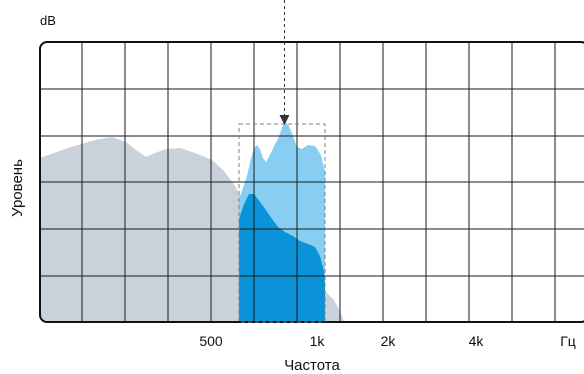  I want to click on x-tick-4k: 4k, so click(477, 341).